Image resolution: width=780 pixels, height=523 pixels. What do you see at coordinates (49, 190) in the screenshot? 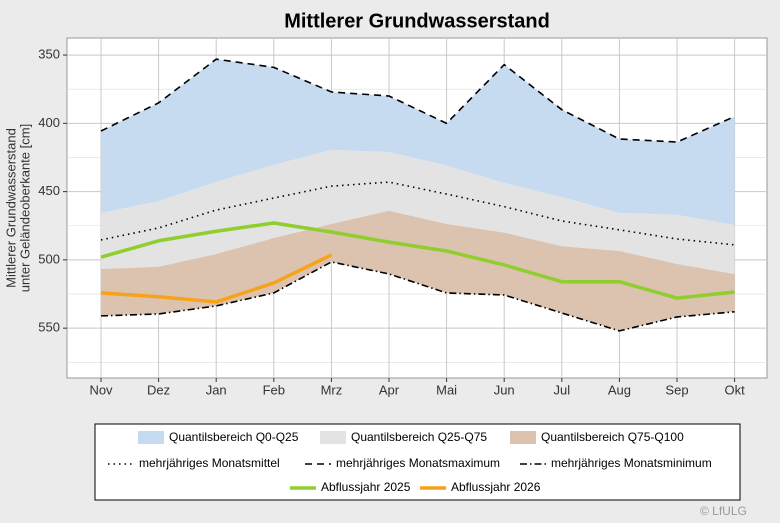
I see `y-tick-label: 450` at bounding box center [49, 190].